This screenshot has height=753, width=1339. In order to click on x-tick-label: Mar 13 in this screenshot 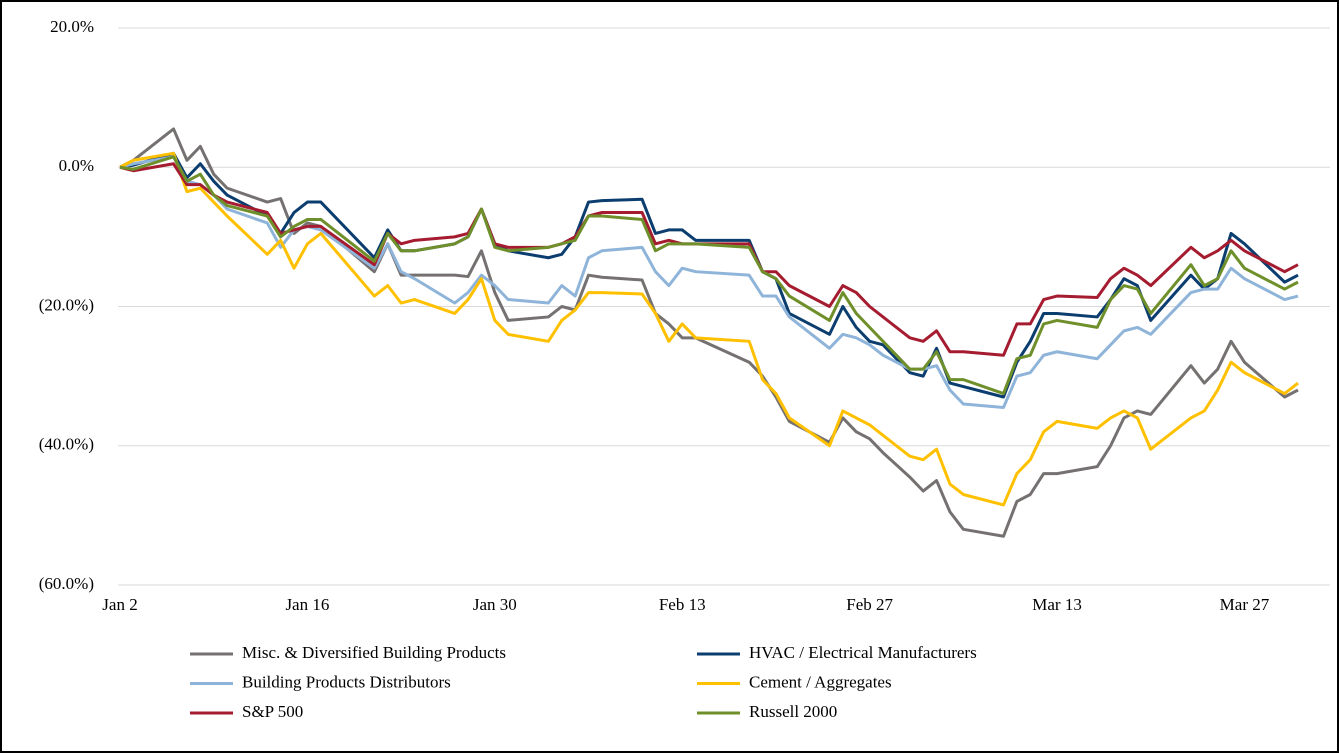, I will do `click(1057, 604)`.